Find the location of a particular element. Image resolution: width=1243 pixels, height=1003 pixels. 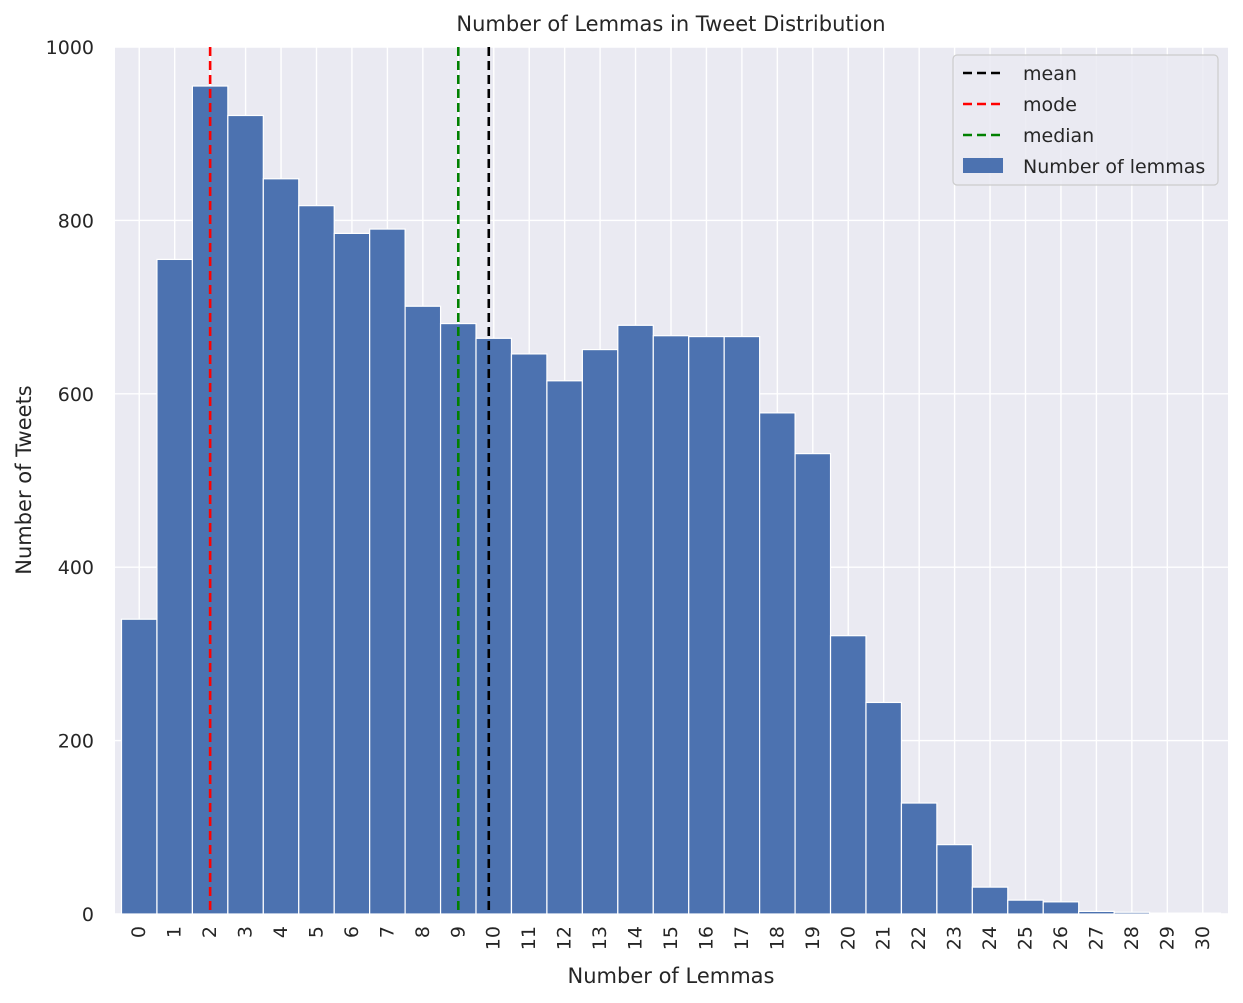

x-tick-label: 17 is located at coordinates (742, 938).